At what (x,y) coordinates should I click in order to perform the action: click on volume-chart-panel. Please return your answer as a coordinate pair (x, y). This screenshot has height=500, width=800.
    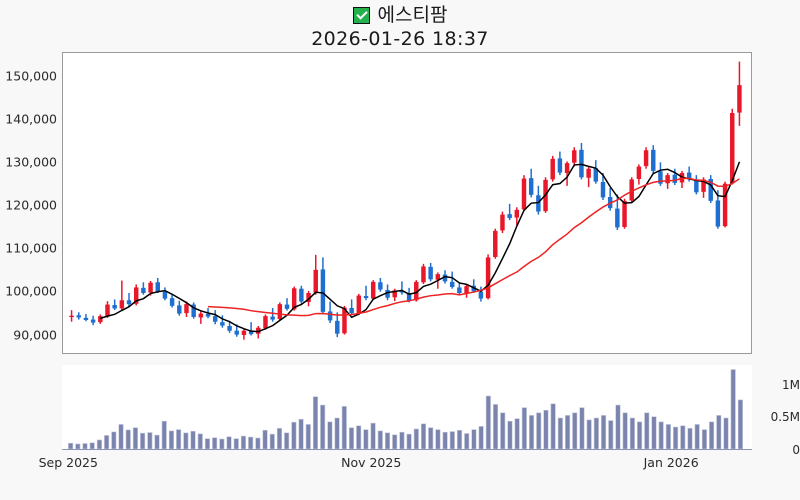
    Looking at the image, I should click on (407, 407).